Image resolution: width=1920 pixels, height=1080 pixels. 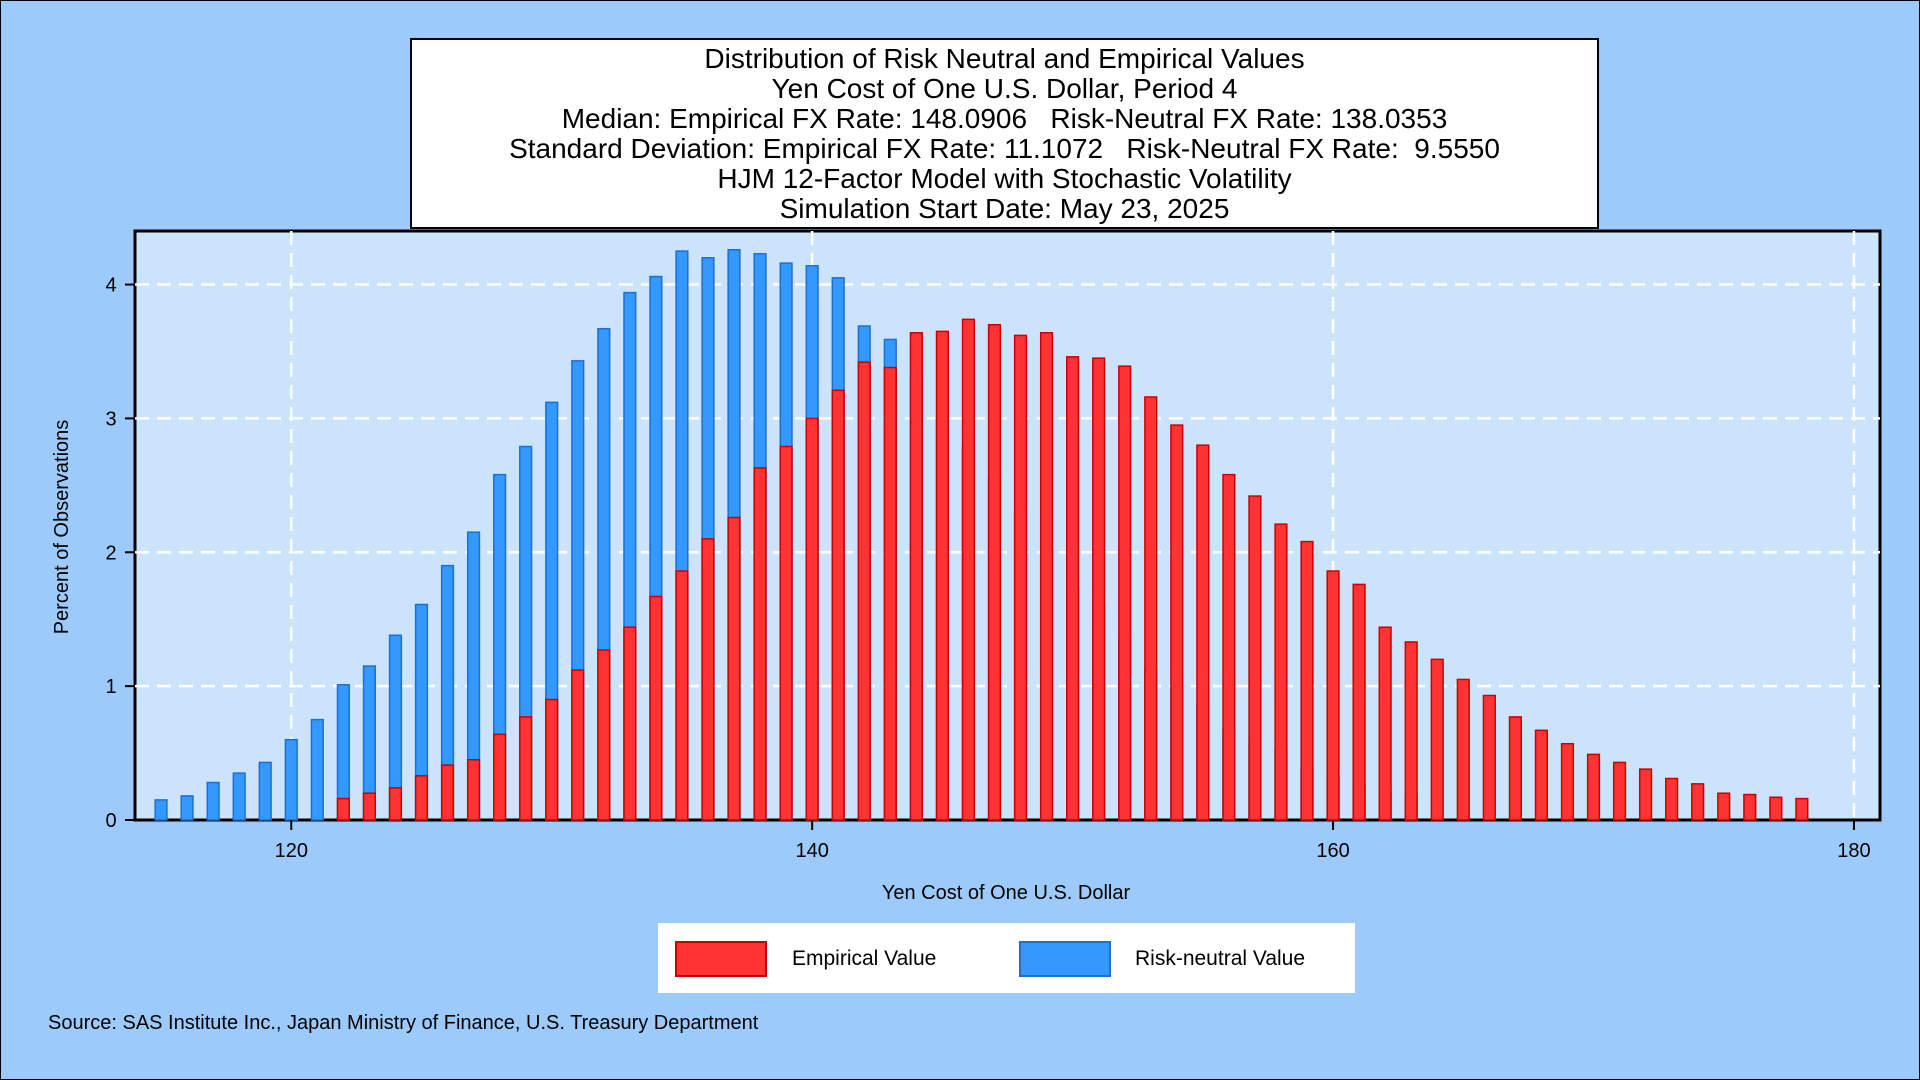 I want to click on y-tick-label: 1, so click(x=110, y=687).